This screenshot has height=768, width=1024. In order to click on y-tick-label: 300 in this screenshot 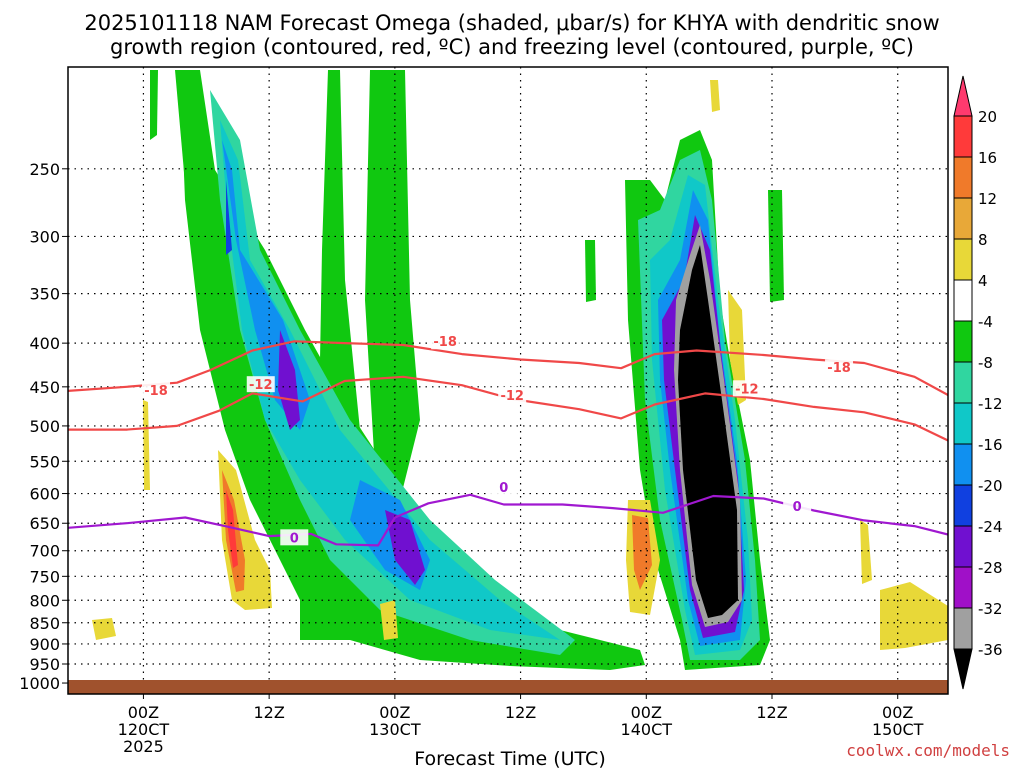, I will do `click(44, 236)`.